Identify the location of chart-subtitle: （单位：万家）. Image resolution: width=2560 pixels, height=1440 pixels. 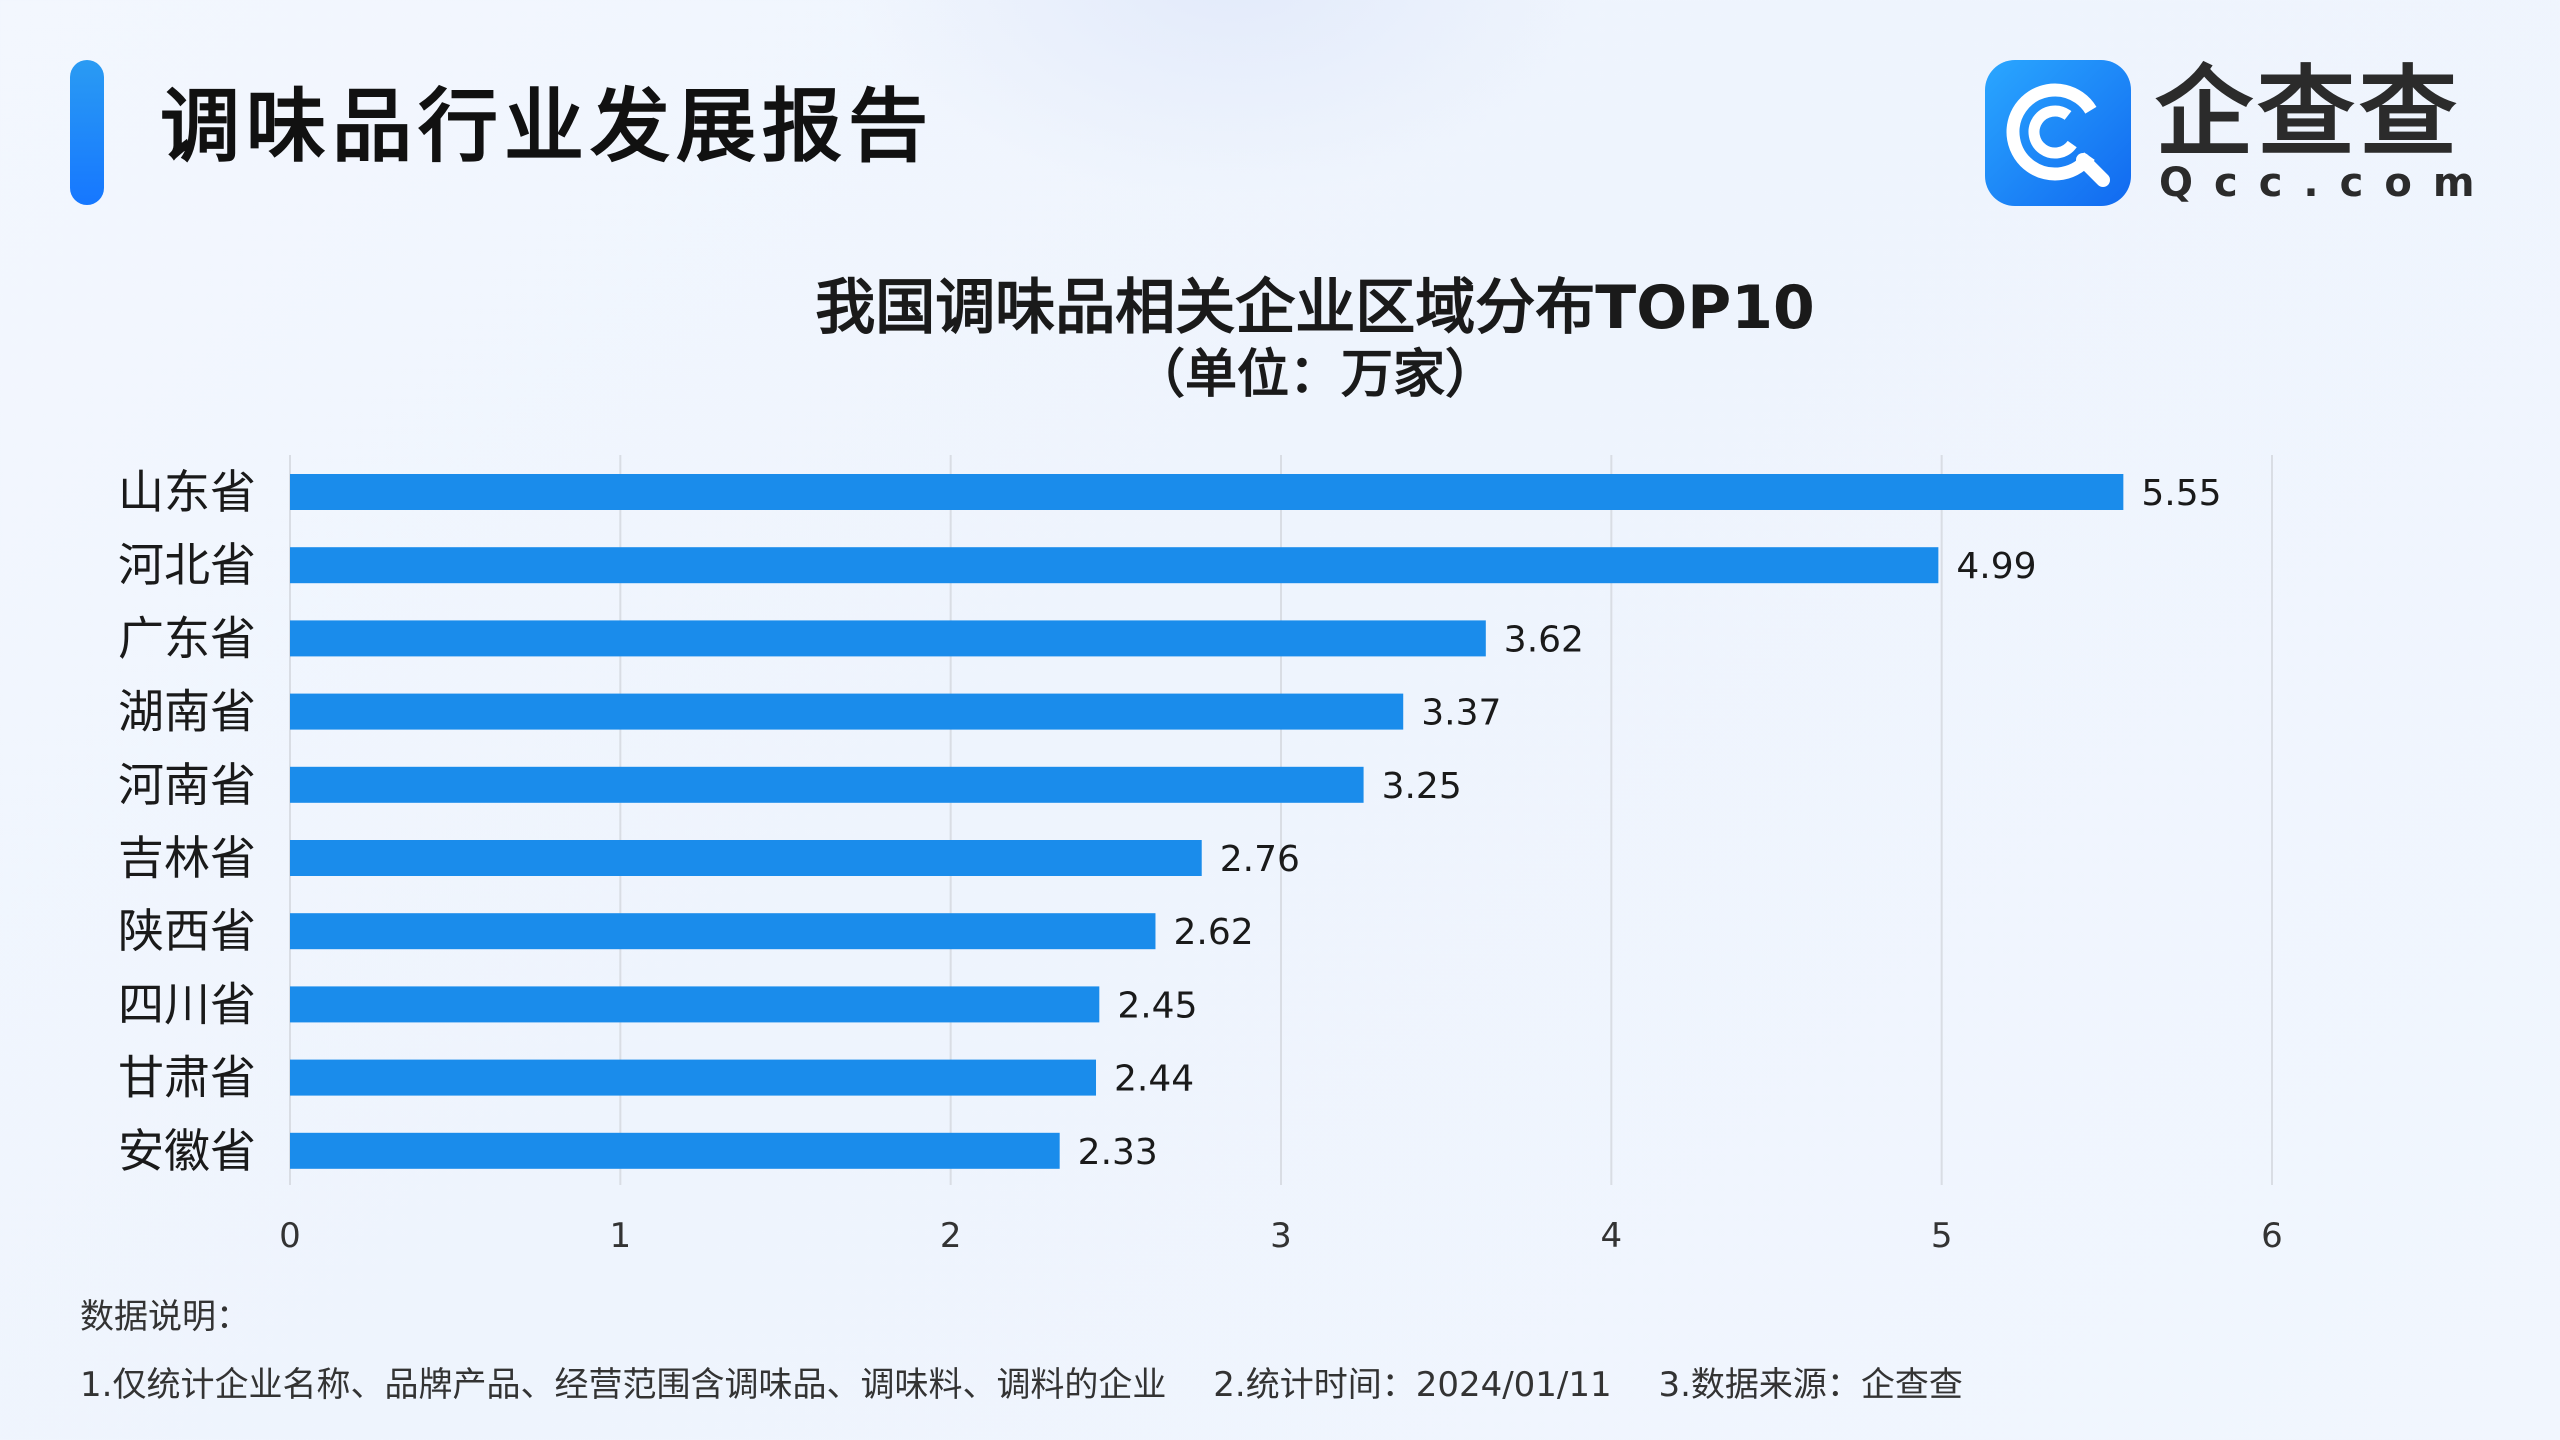
(1314, 375).